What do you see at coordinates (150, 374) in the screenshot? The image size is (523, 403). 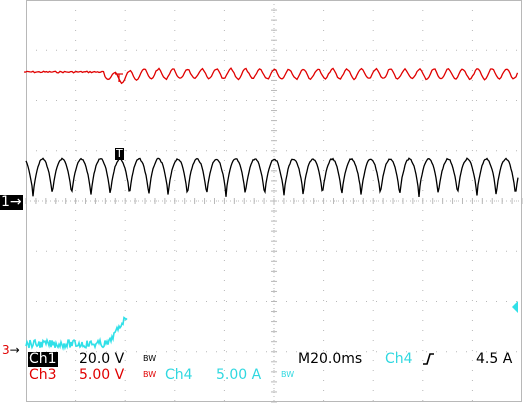 I see `ch3-bw-limit-icon: BW` at bounding box center [150, 374].